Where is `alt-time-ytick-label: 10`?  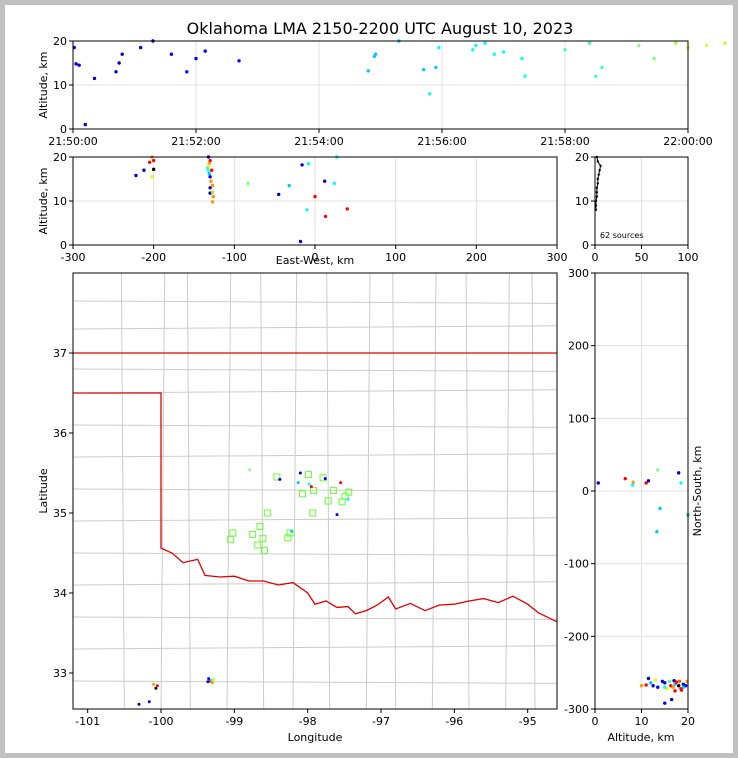
alt-time-ytick-label: 10 is located at coordinates (60, 85).